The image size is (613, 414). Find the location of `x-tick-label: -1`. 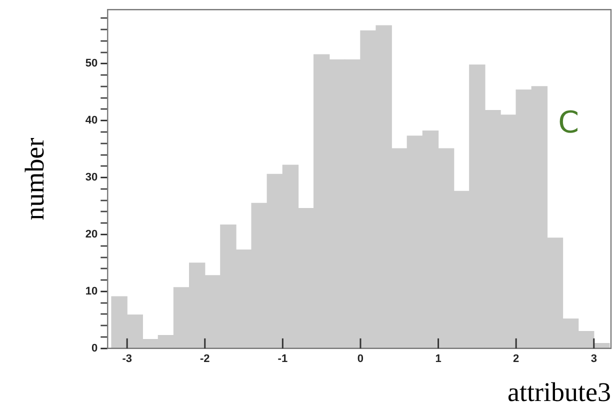

x-tick-label: -1 is located at coordinates (283, 359).